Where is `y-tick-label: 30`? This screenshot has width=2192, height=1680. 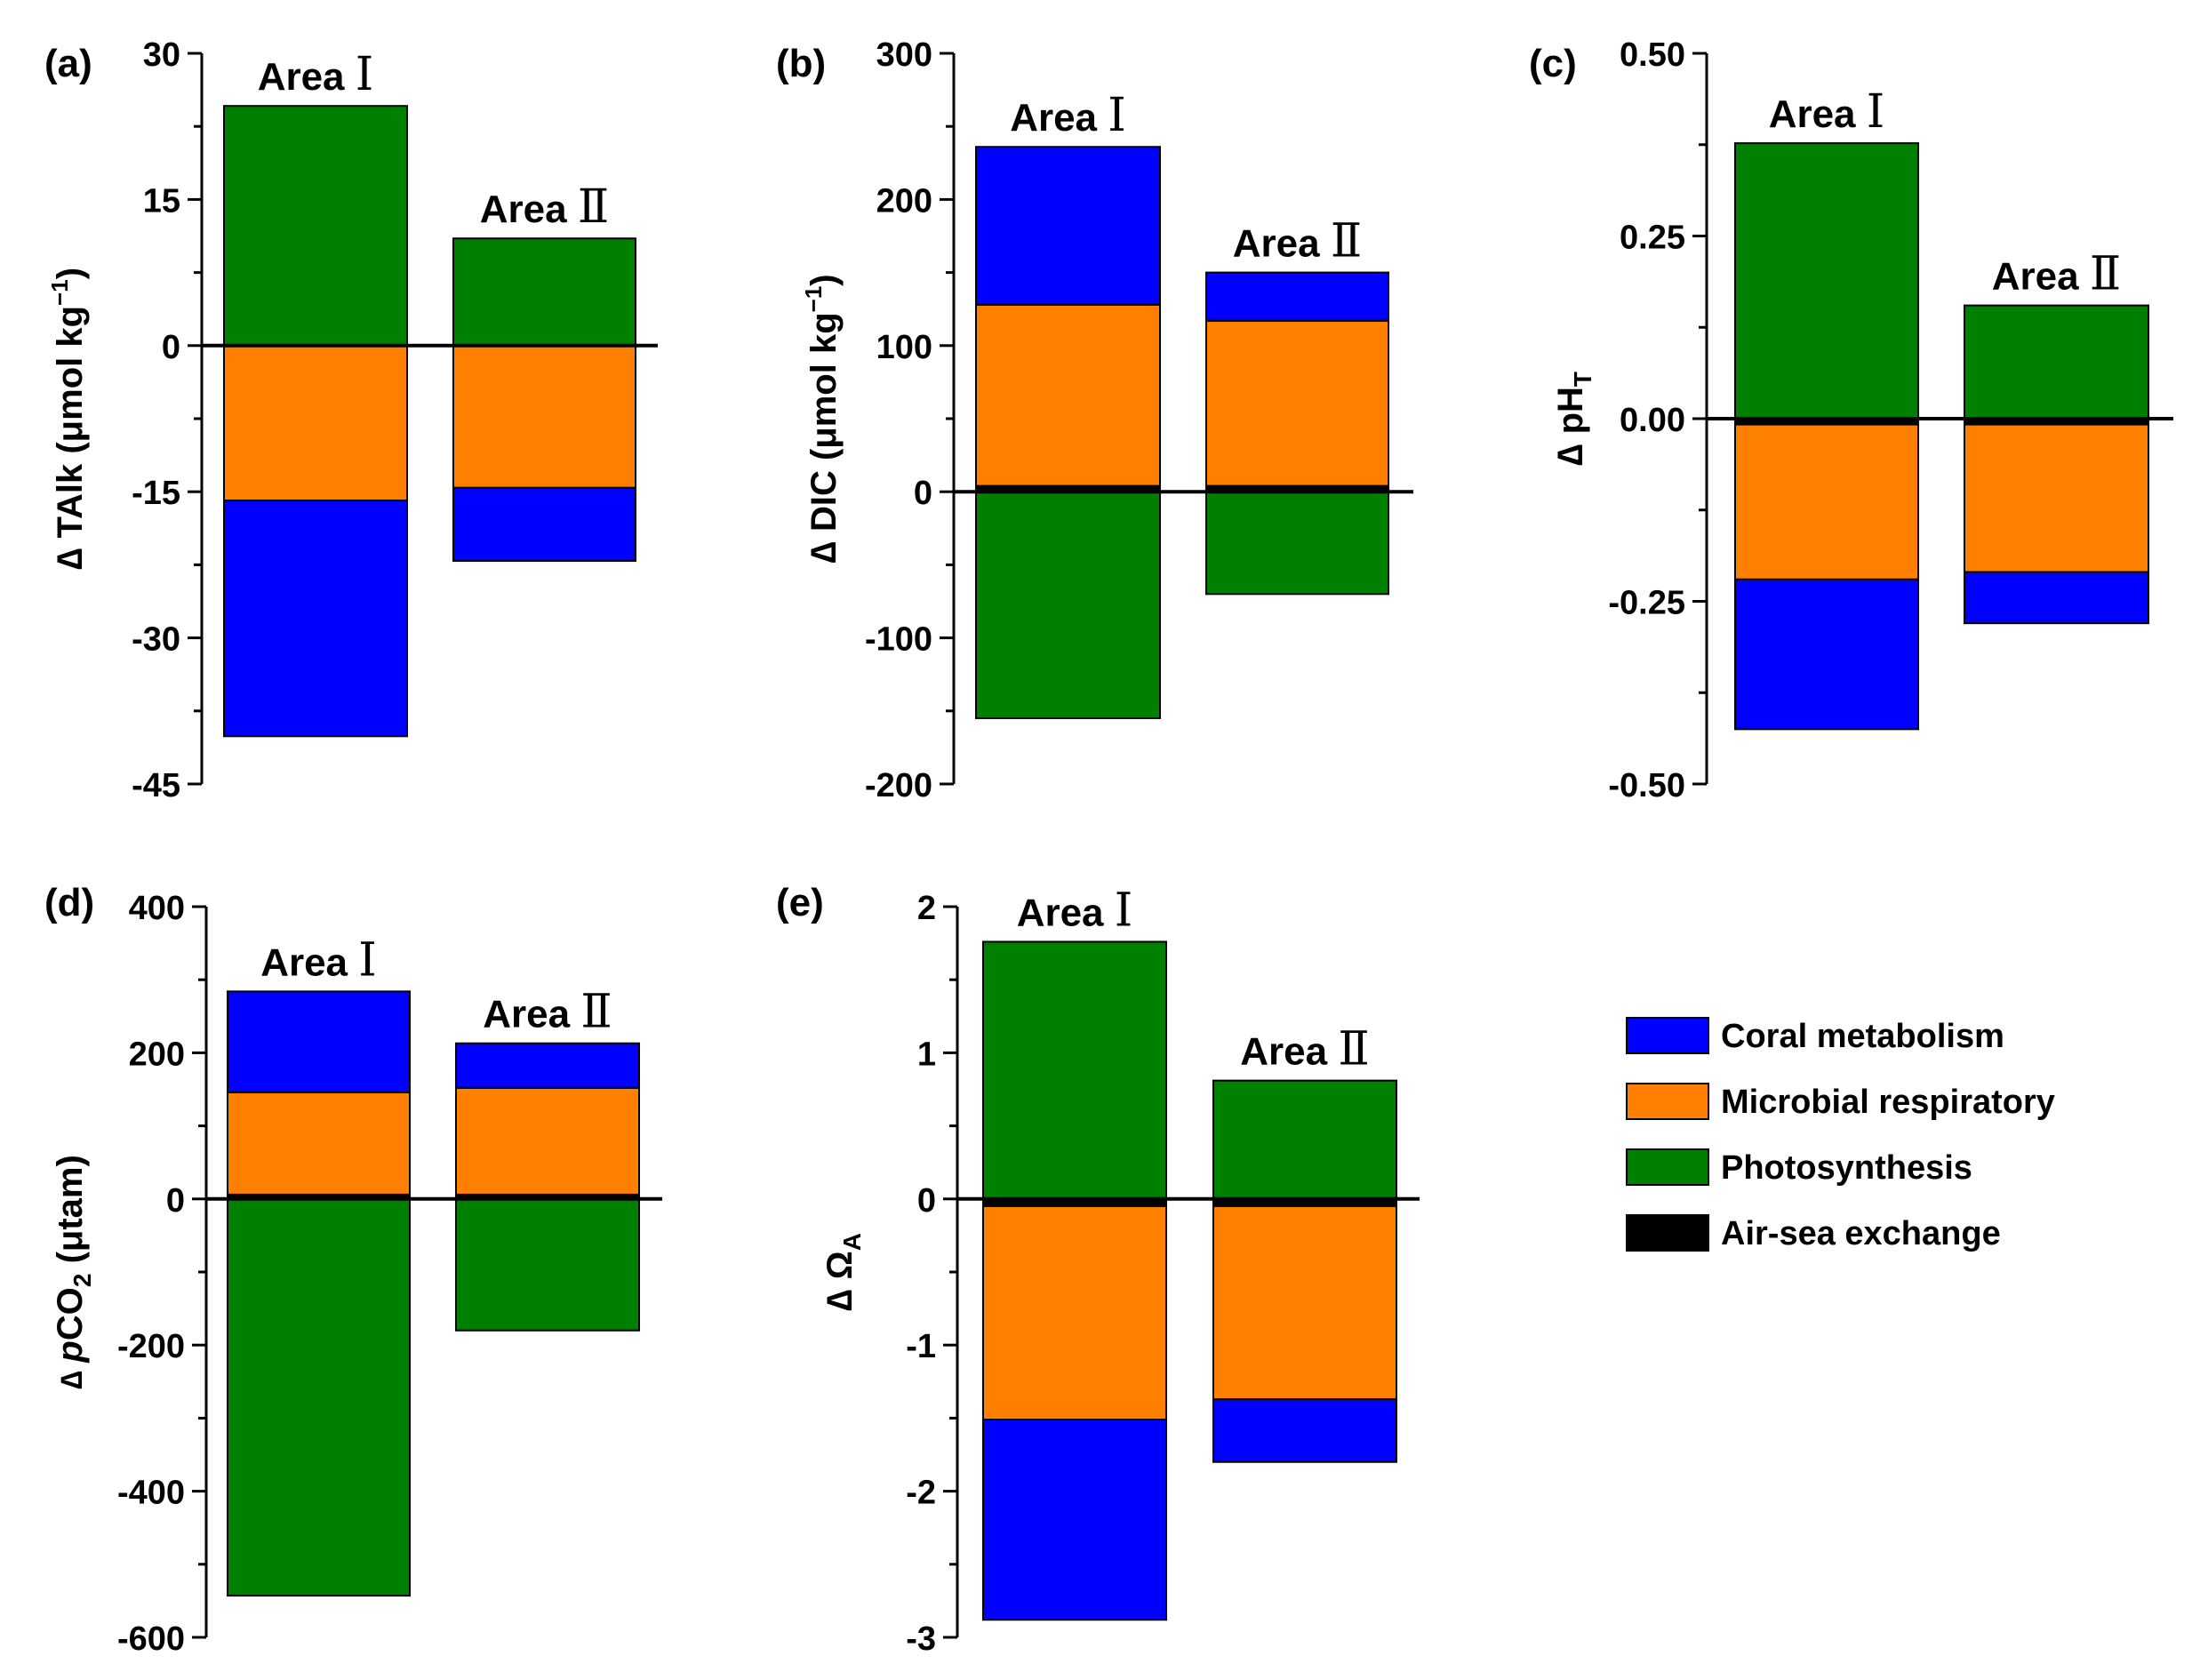
y-tick-label: 30 is located at coordinates (161, 55).